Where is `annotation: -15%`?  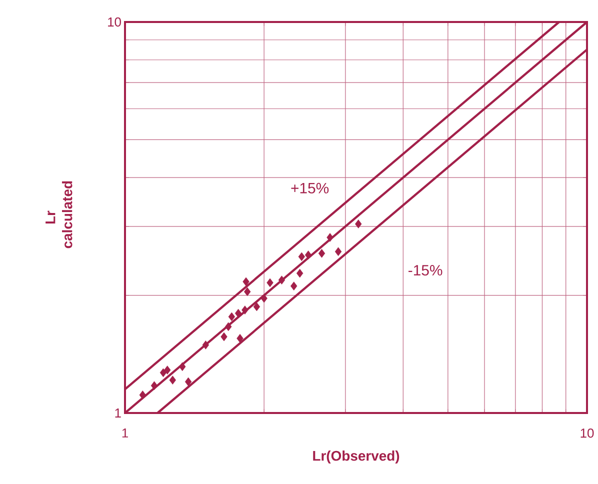
annotation: -15% is located at coordinates (425, 270).